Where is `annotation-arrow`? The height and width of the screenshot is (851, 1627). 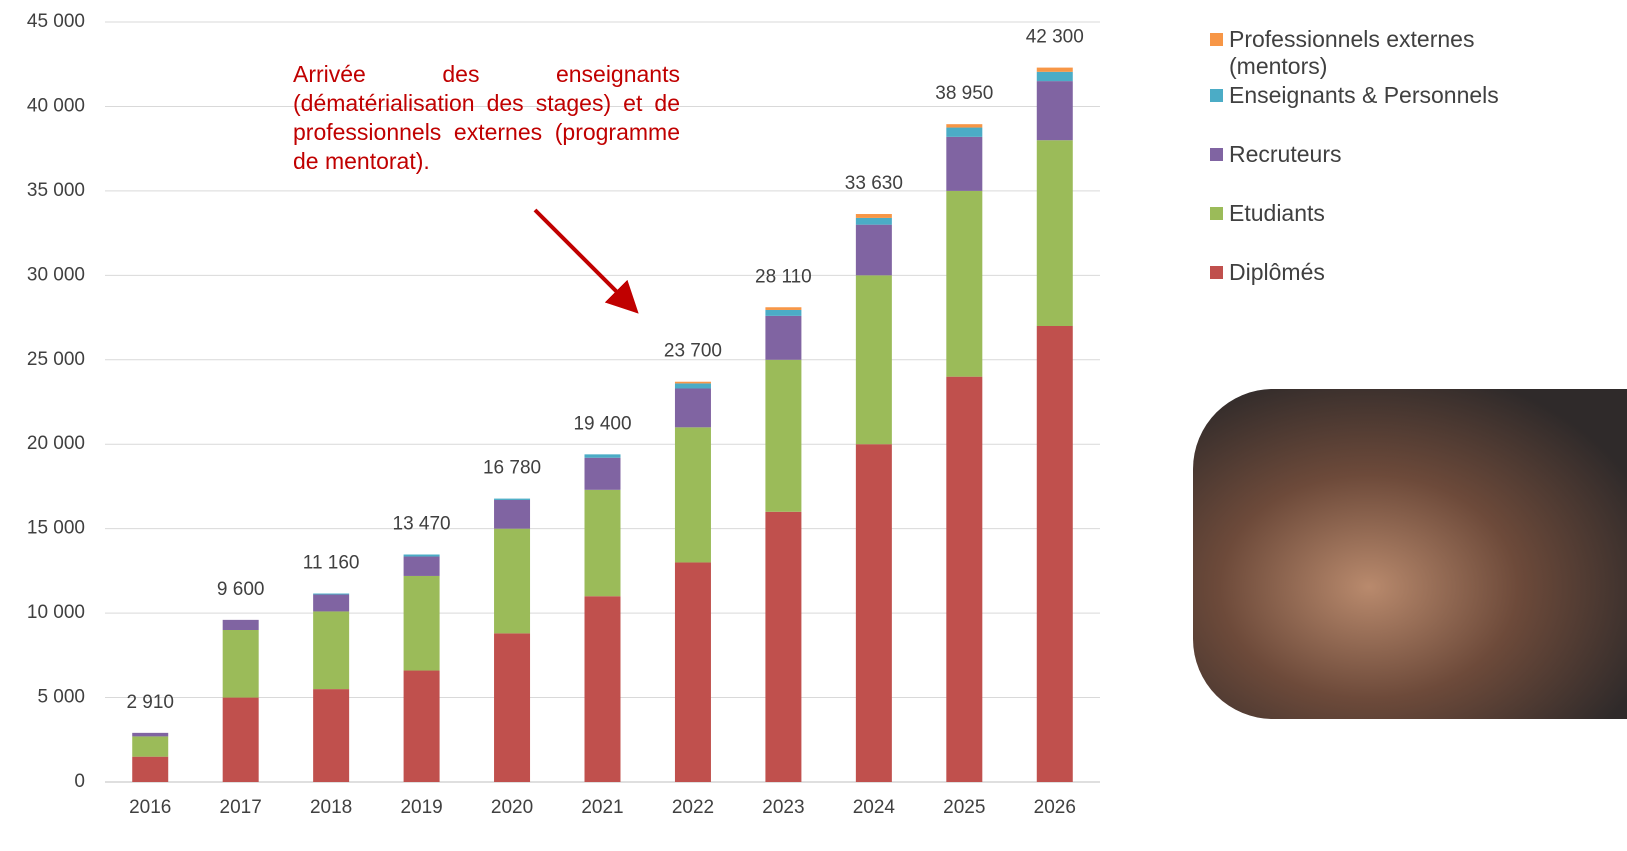
annotation-arrow is located at coordinates (586, 261).